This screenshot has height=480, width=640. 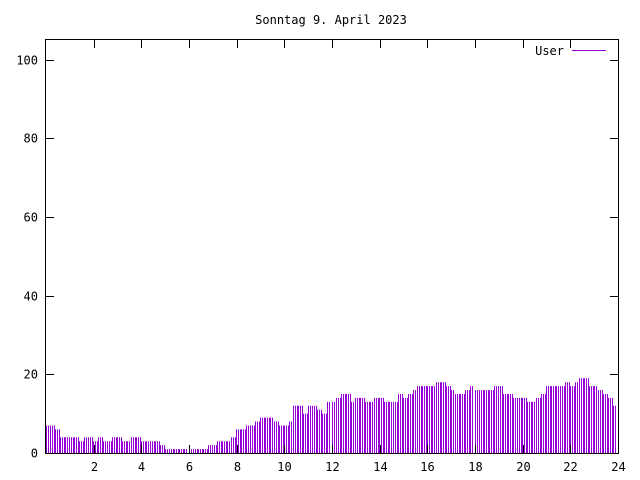 I want to click on chart-title: Sonntag 9. April 2023, so click(x=331, y=20).